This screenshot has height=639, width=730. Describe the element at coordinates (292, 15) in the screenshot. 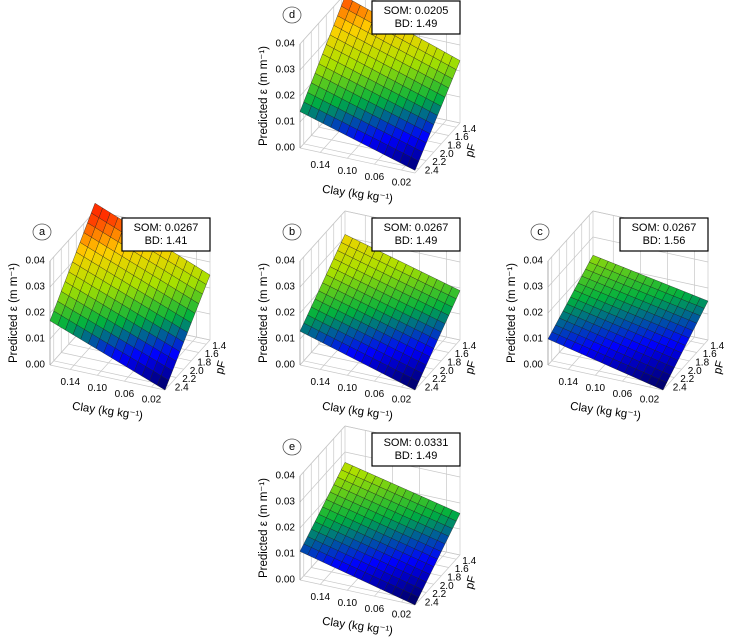

I see `panel-label: d` at that location.